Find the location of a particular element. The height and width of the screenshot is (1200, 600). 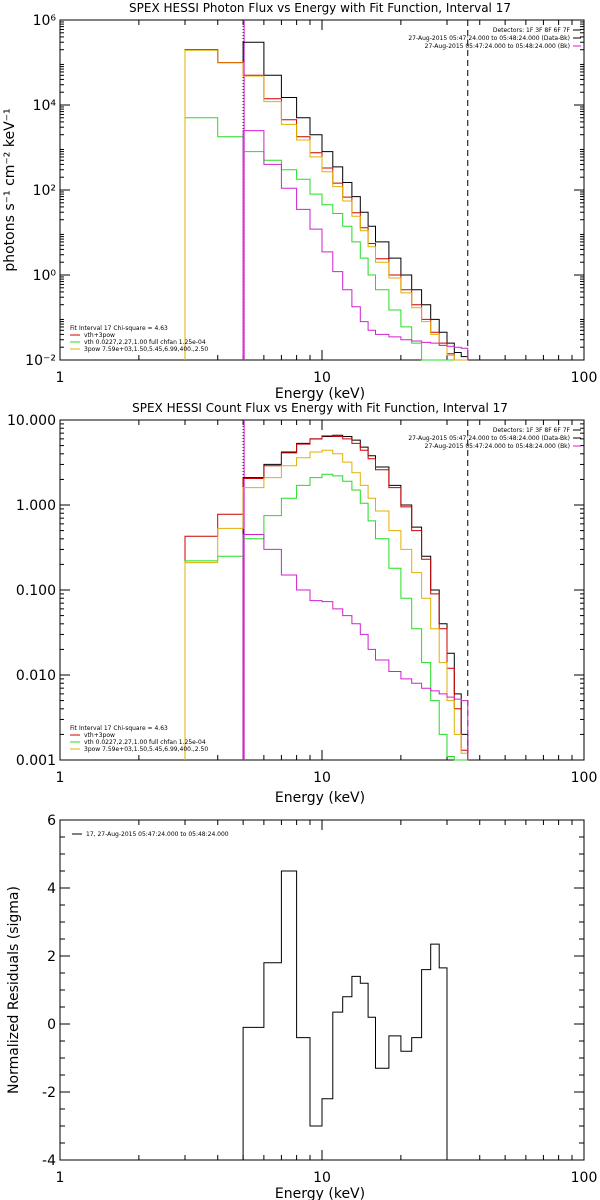

y-tick-label: 2 is located at coordinates (51, 957).